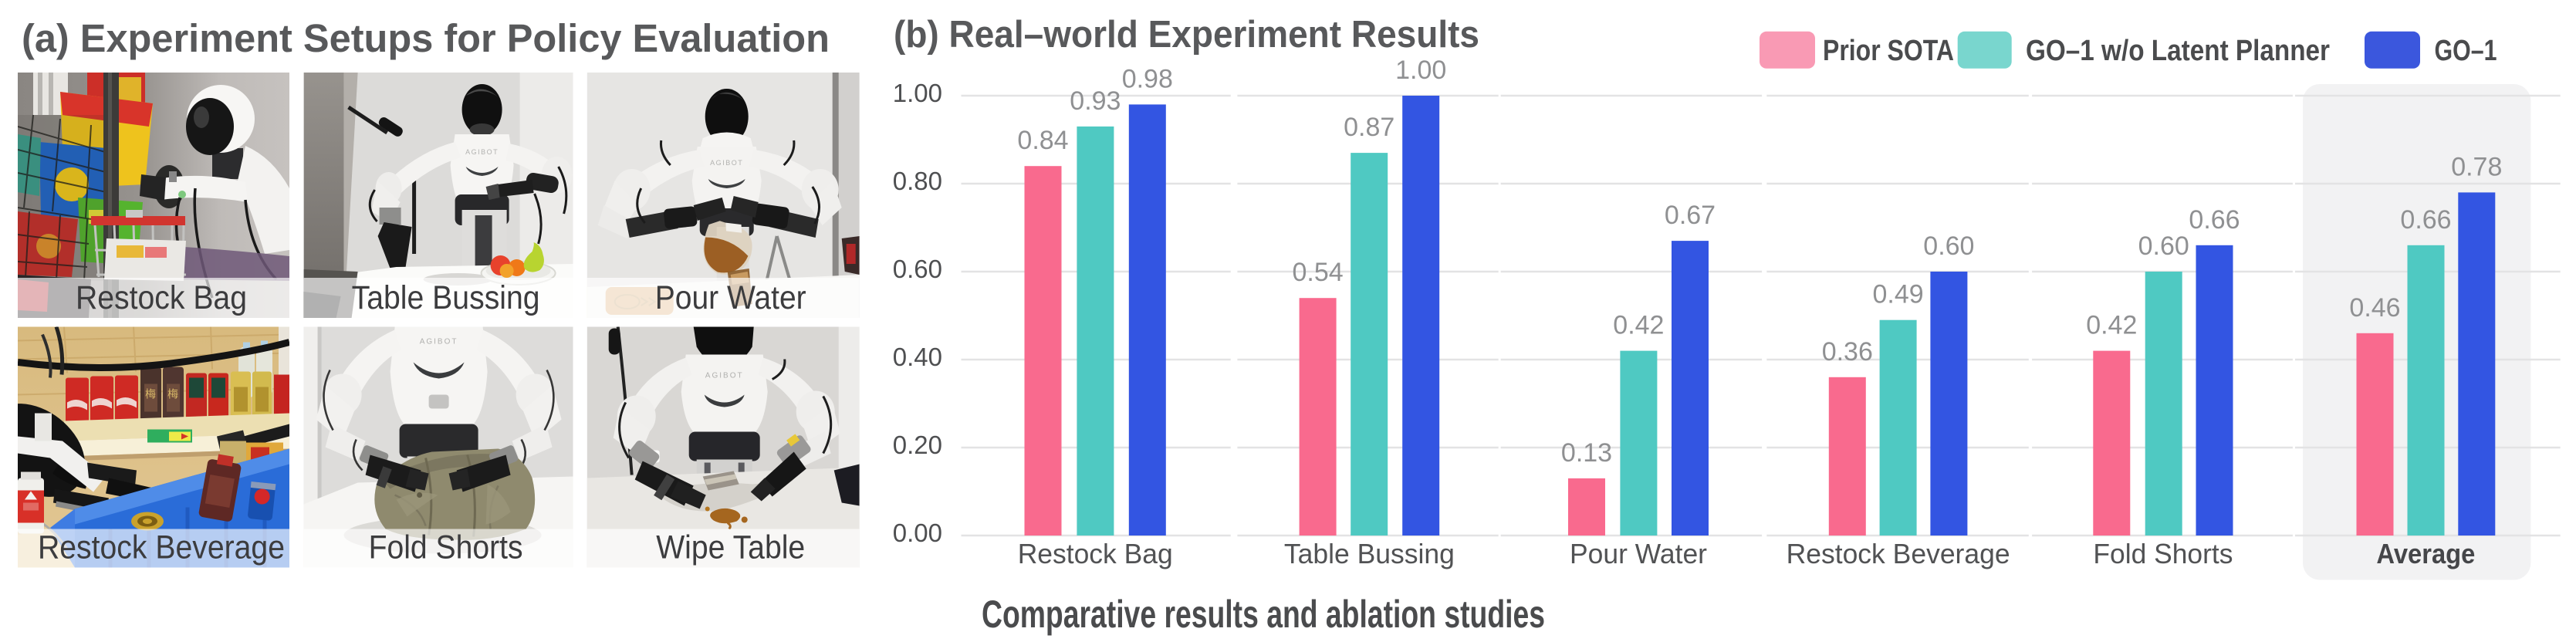 This screenshot has width=2576, height=642. I want to click on svg-text: 0.80, so click(917, 181).